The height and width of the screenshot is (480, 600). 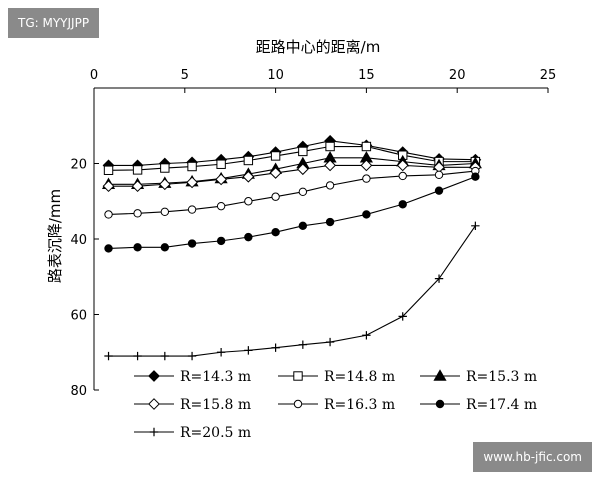 What do you see at coordinates (54, 23) in the screenshot?
I see `watermark-top-left: TG: MYYJJPP` at bounding box center [54, 23].